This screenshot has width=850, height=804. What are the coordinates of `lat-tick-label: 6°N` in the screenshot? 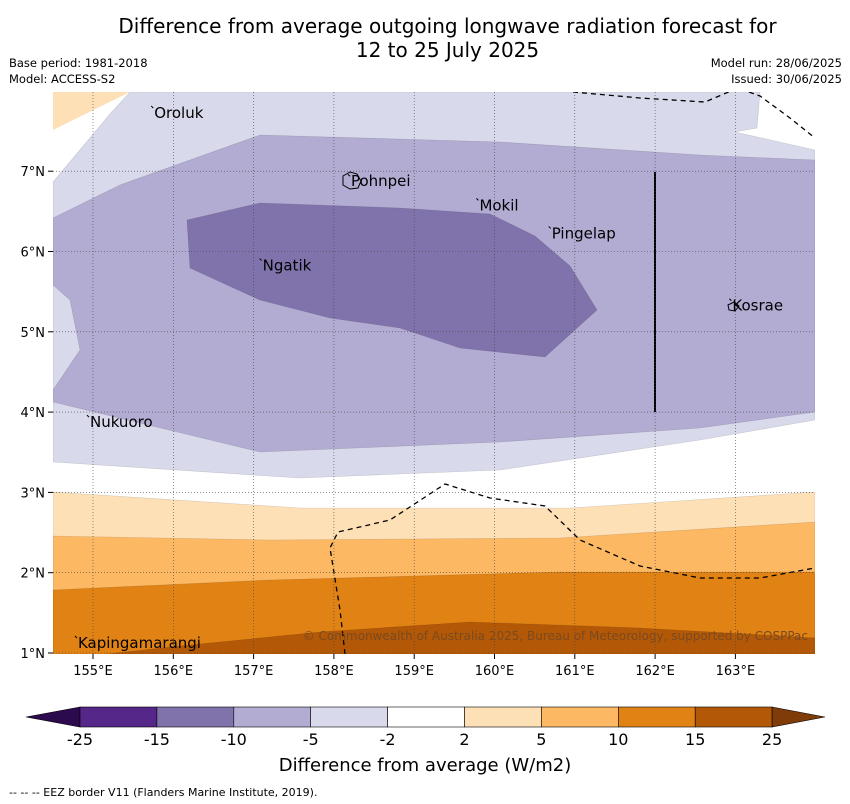 It's located at (33, 253).